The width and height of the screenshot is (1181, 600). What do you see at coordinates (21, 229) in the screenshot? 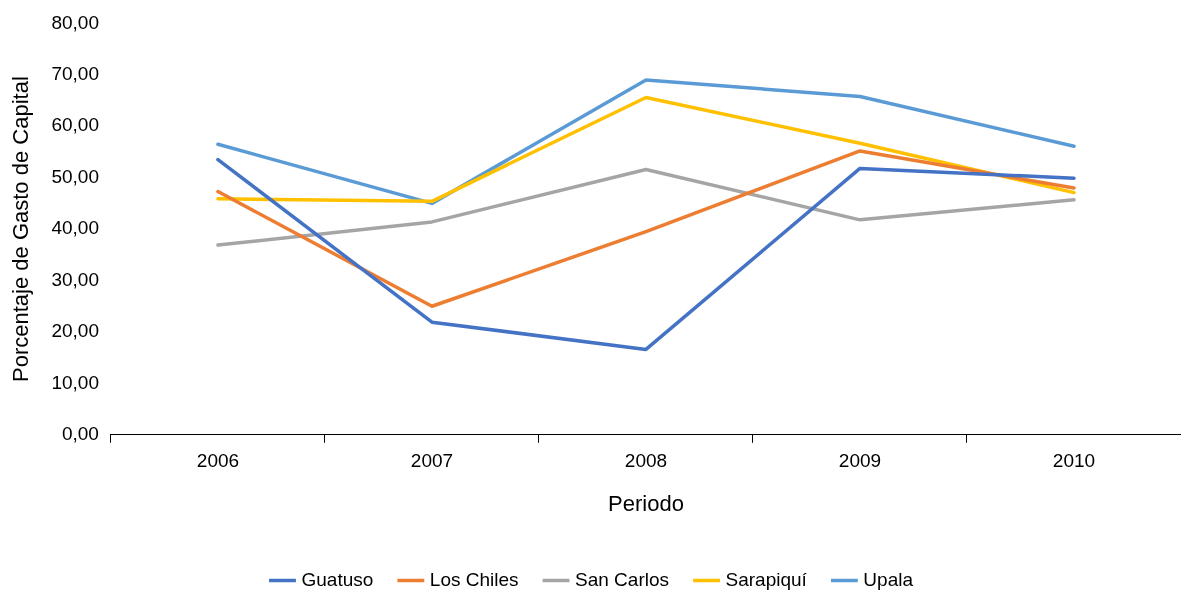
I see `y-axis-title: Porcentaje de Gasto de Capital` at bounding box center [21, 229].